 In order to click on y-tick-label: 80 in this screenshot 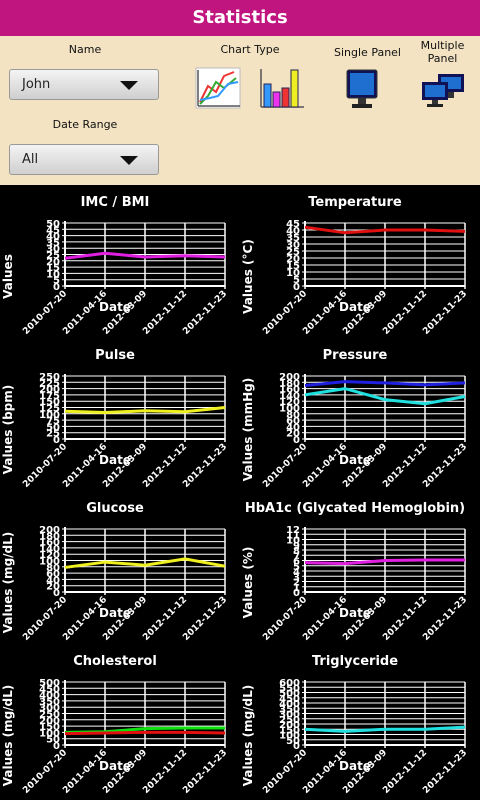, I will do `click(293, 415)`.